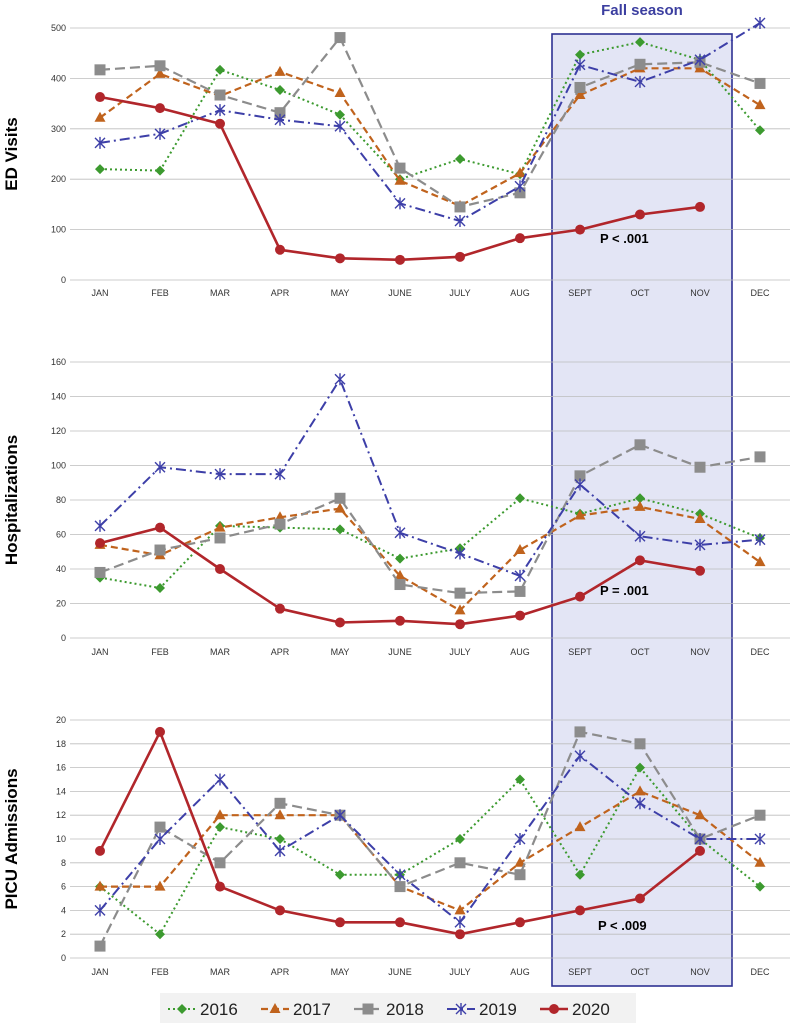  Describe the element at coordinates (63, 958) in the screenshot. I see `y-tick-label: 0` at that location.